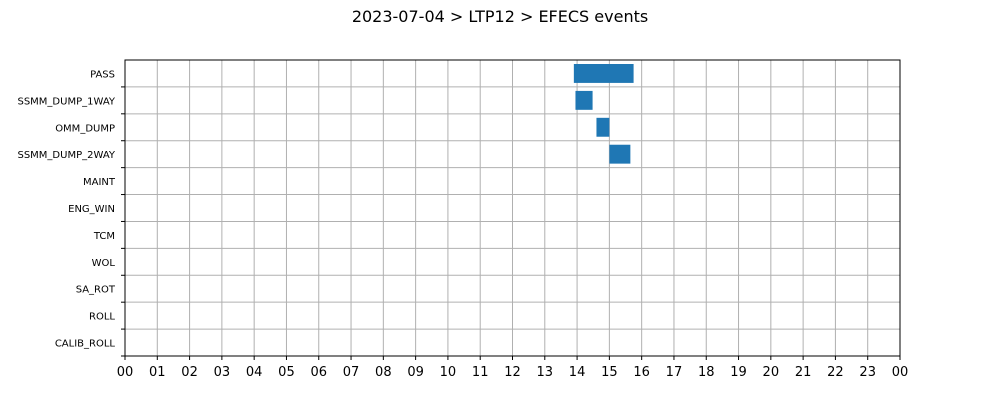 The width and height of the screenshot is (1000, 400). Describe the element at coordinates (620, 154) in the screenshot. I see `event-bar-ssmm-dump-2way` at that location.